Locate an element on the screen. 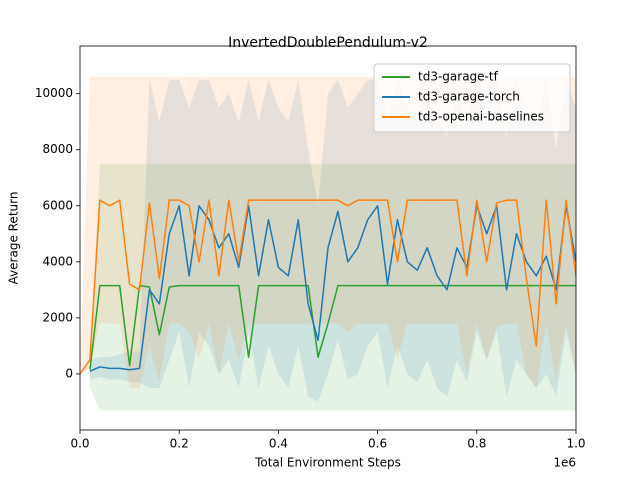  y-tick-label: 2000 is located at coordinates (57, 317).